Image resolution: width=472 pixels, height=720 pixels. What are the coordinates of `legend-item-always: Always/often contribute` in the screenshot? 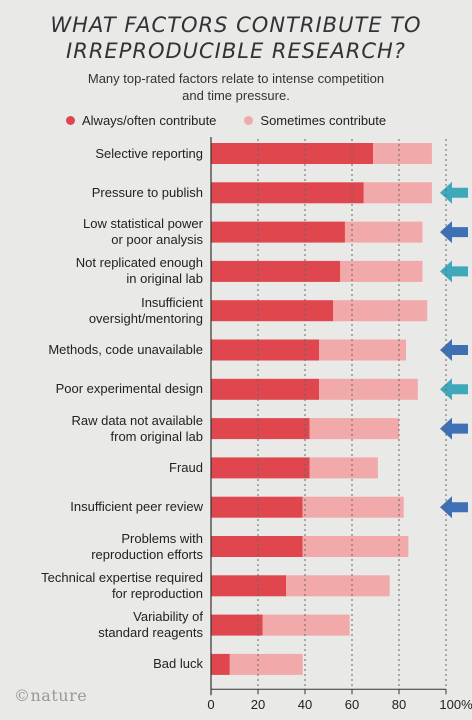 It's located at (141, 120).